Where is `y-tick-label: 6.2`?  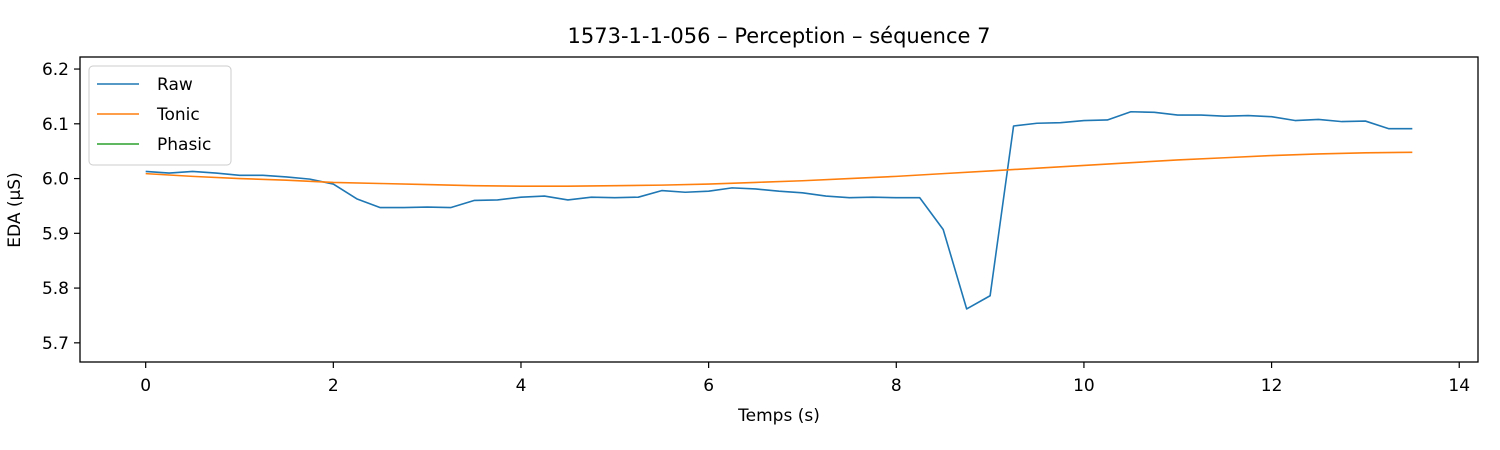
y-tick-label: 6.2 is located at coordinates (55, 70).